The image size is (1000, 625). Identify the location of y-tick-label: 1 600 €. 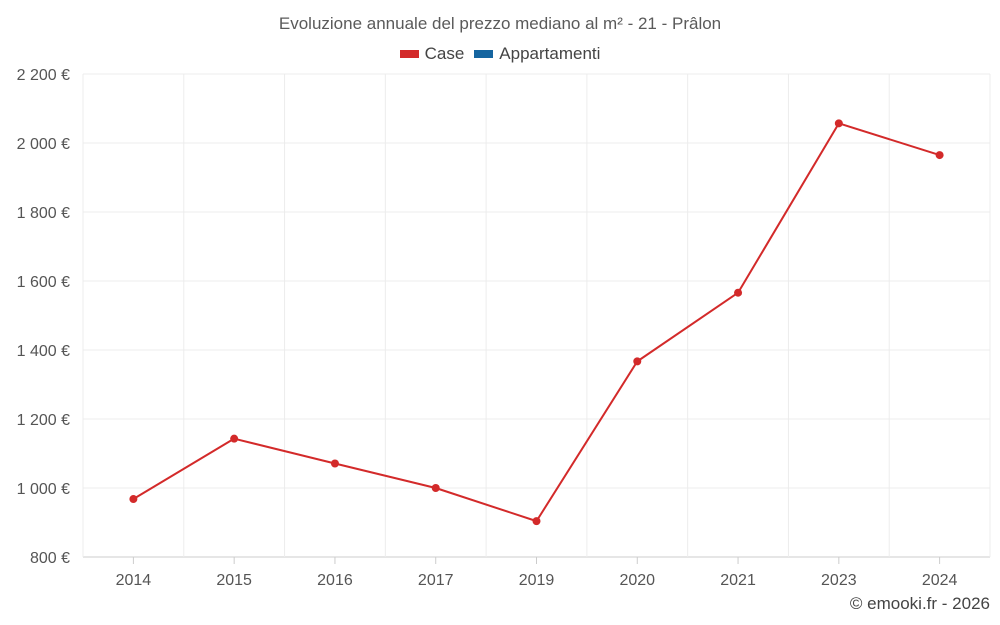
(43, 282).